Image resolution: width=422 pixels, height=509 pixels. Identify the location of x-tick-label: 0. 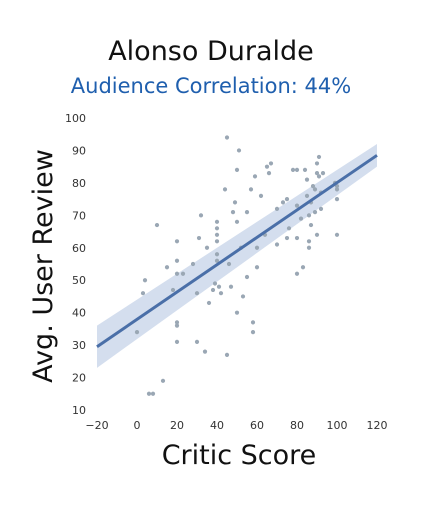
(137, 425).